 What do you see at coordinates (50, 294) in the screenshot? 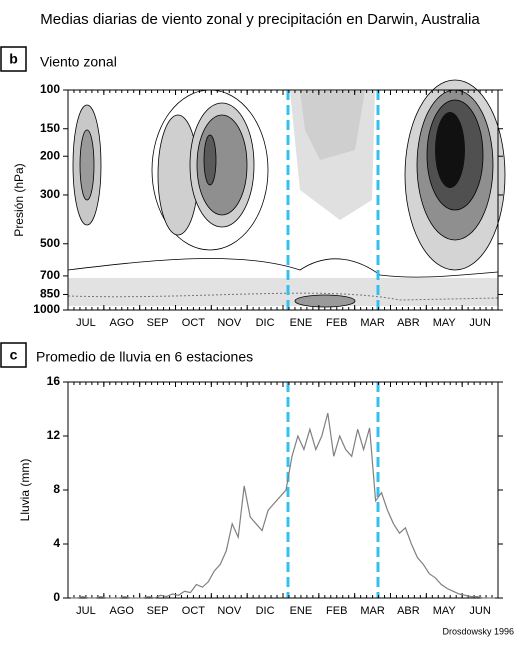
I see `y-tick-label: 850` at bounding box center [50, 294].